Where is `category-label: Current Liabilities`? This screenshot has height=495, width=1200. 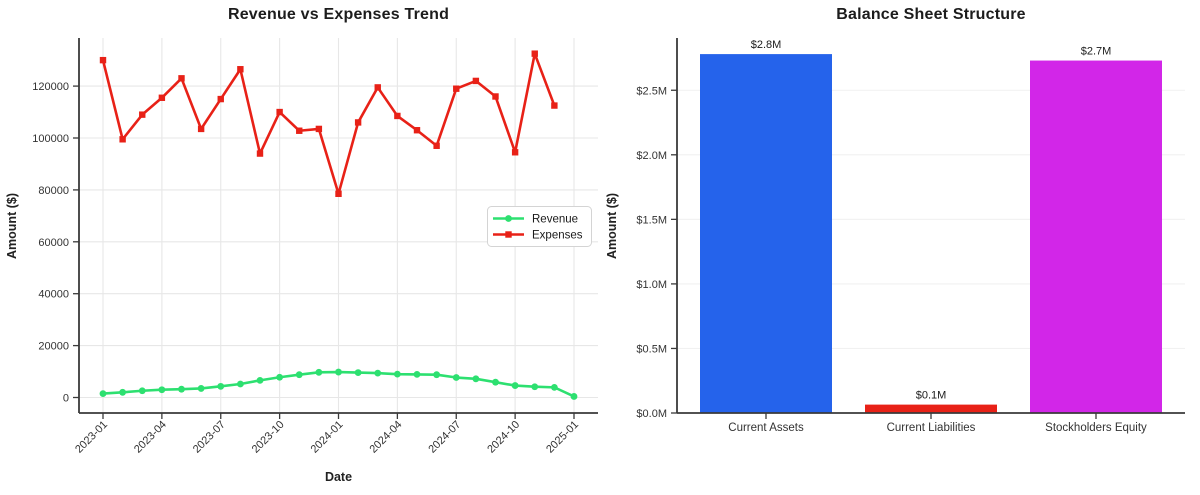 category-label: Current Liabilities is located at coordinates (931, 428).